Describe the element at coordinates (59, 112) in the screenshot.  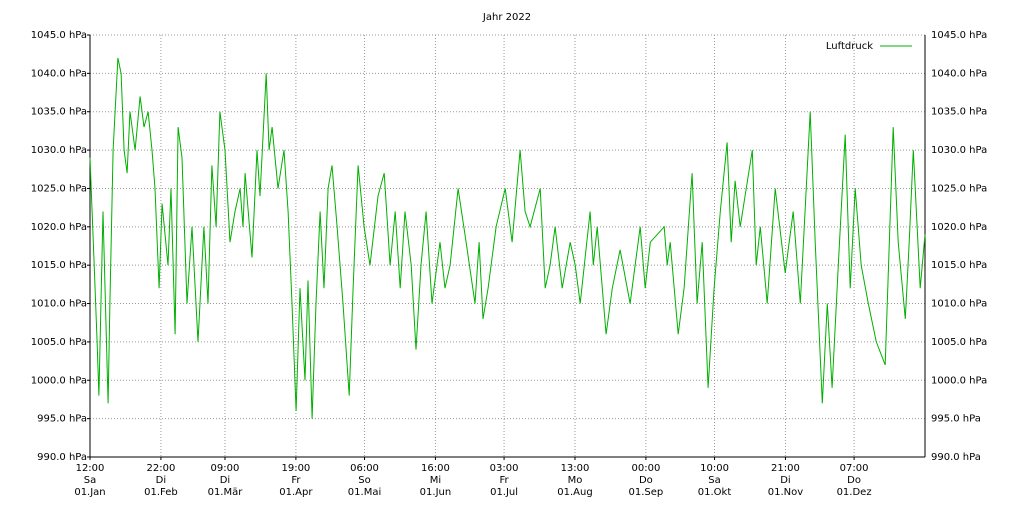
I see `y-tick-label: 1035.0 hPa` at that location.